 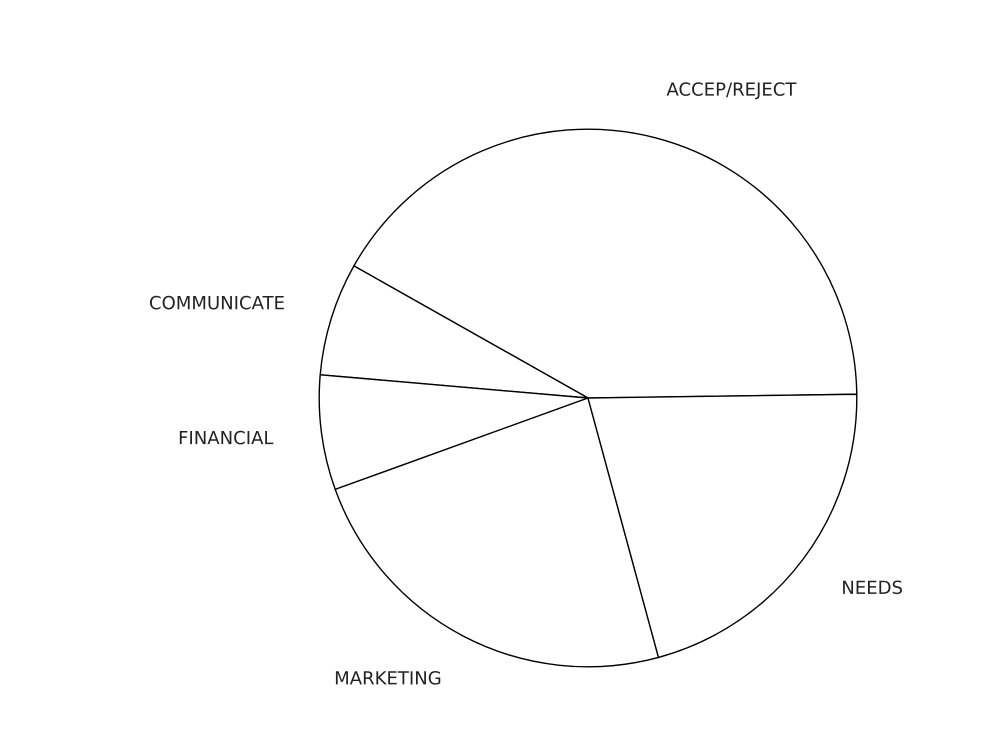 I want to click on slice-label: ACCEP/REJECT, so click(x=731, y=91).